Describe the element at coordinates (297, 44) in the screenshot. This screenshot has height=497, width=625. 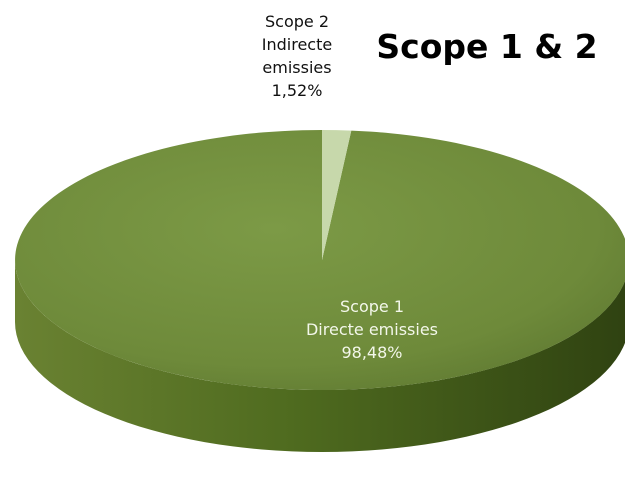
I see `slice-label-line: Indirecte` at that location.